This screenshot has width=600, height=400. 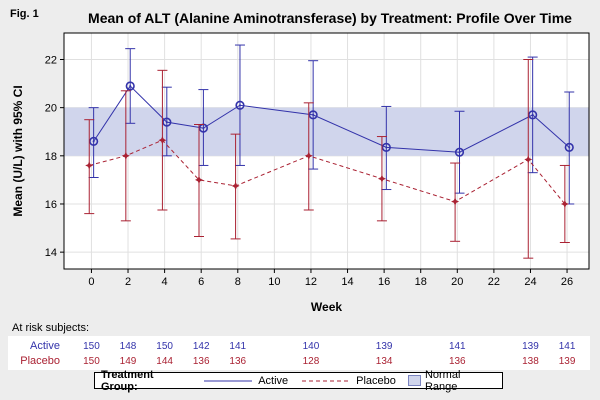 What do you see at coordinates (326, 131) in the screenshot?
I see `normal-range-band` at bounding box center [326, 131].